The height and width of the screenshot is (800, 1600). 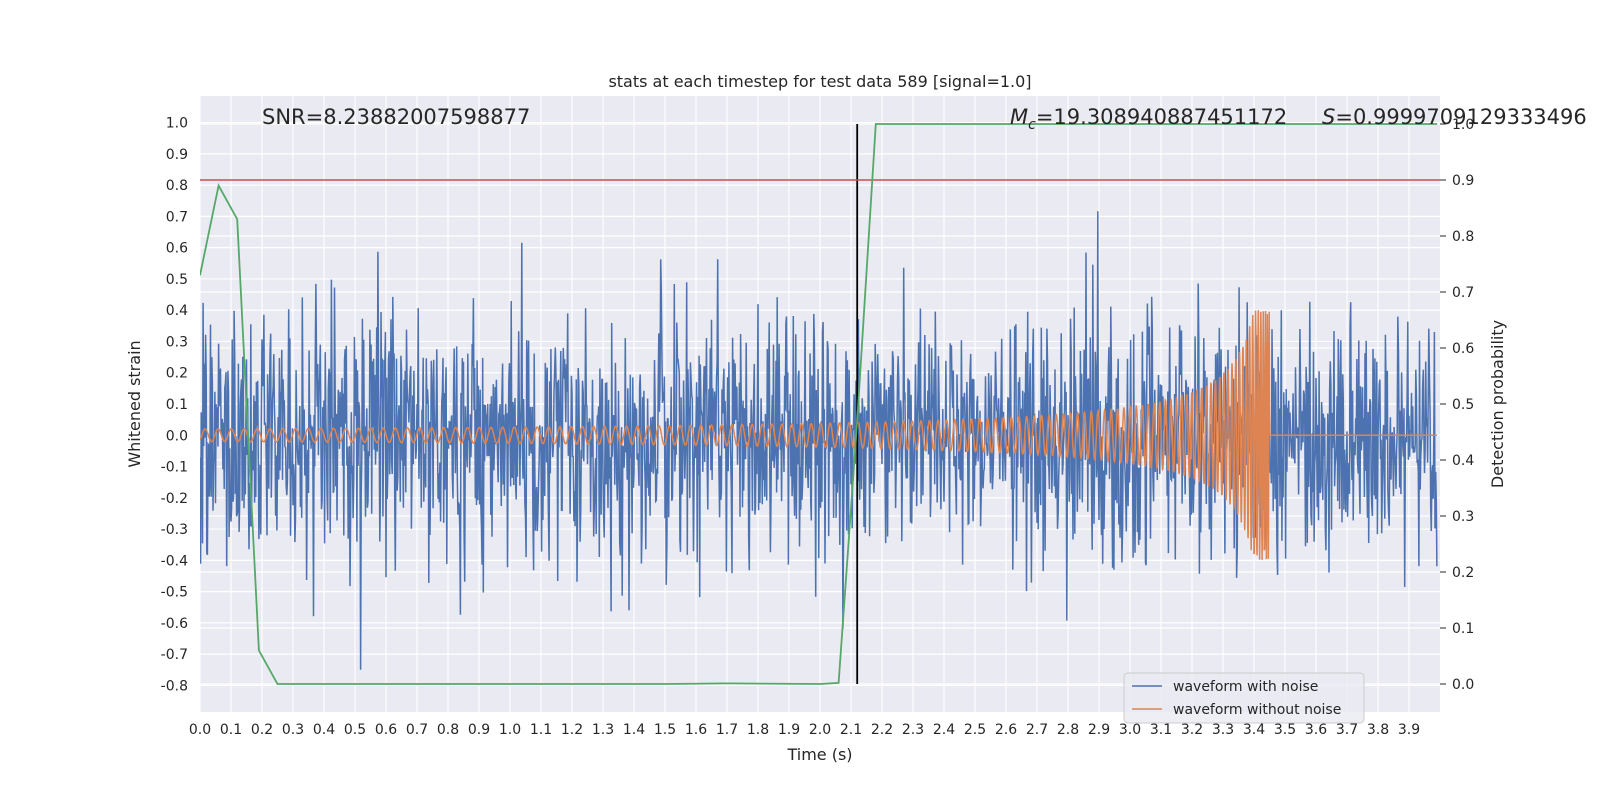 What do you see at coordinates (293, 730) in the screenshot?
I see `x-tick-label: 0.3` at bounding box center [293, 730].